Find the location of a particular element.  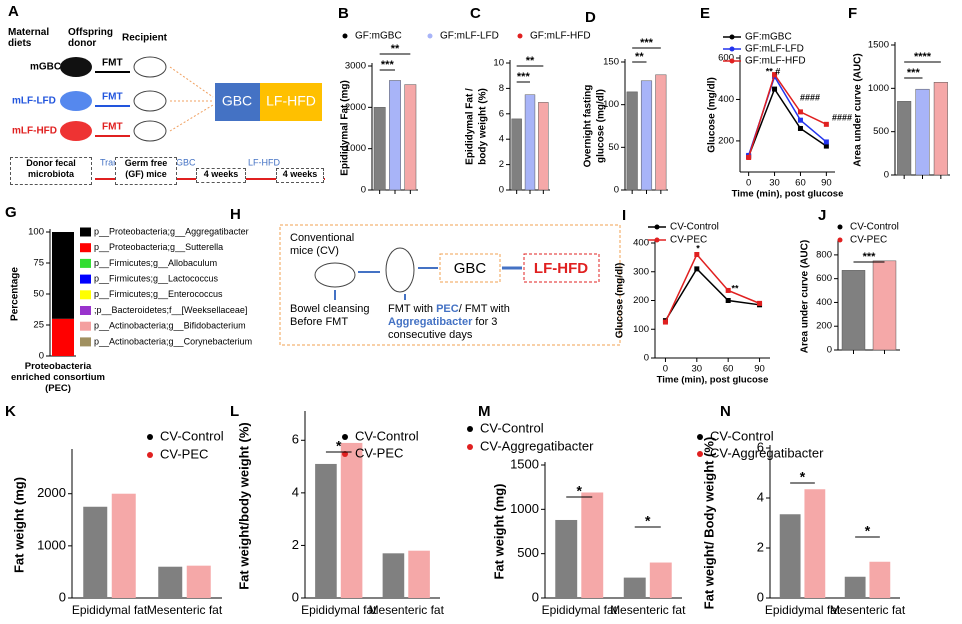

x-tick-label: 90 is located at coordinates (759, 369).